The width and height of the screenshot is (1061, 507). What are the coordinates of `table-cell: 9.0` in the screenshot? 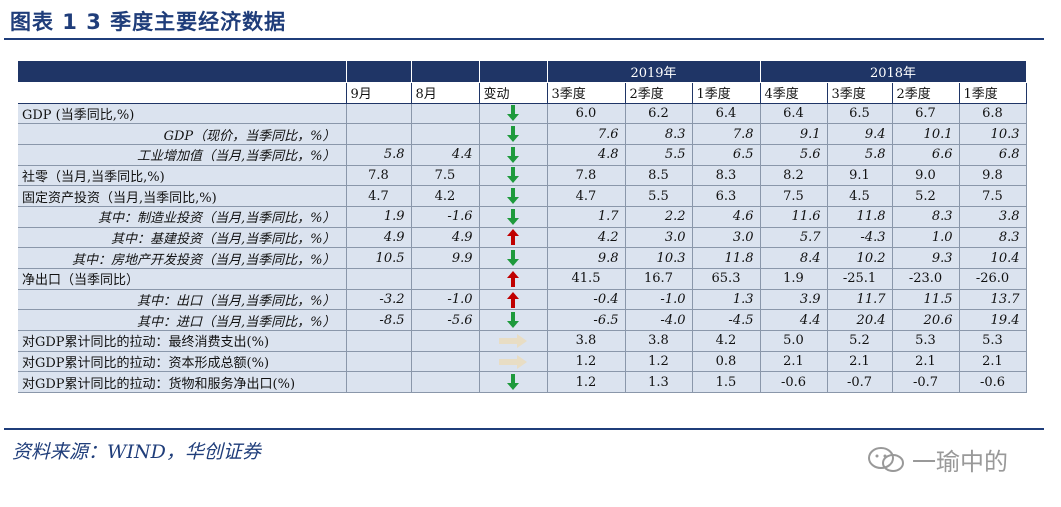 It's located at (926, 176).